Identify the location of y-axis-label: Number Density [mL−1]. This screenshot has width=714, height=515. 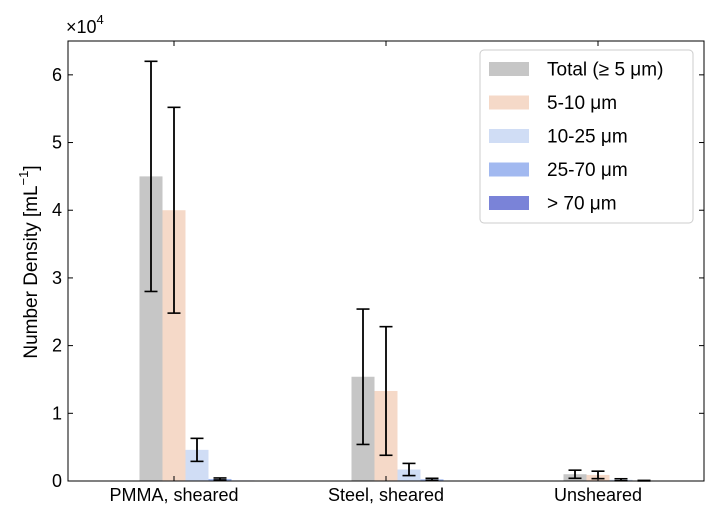
(29, 261).